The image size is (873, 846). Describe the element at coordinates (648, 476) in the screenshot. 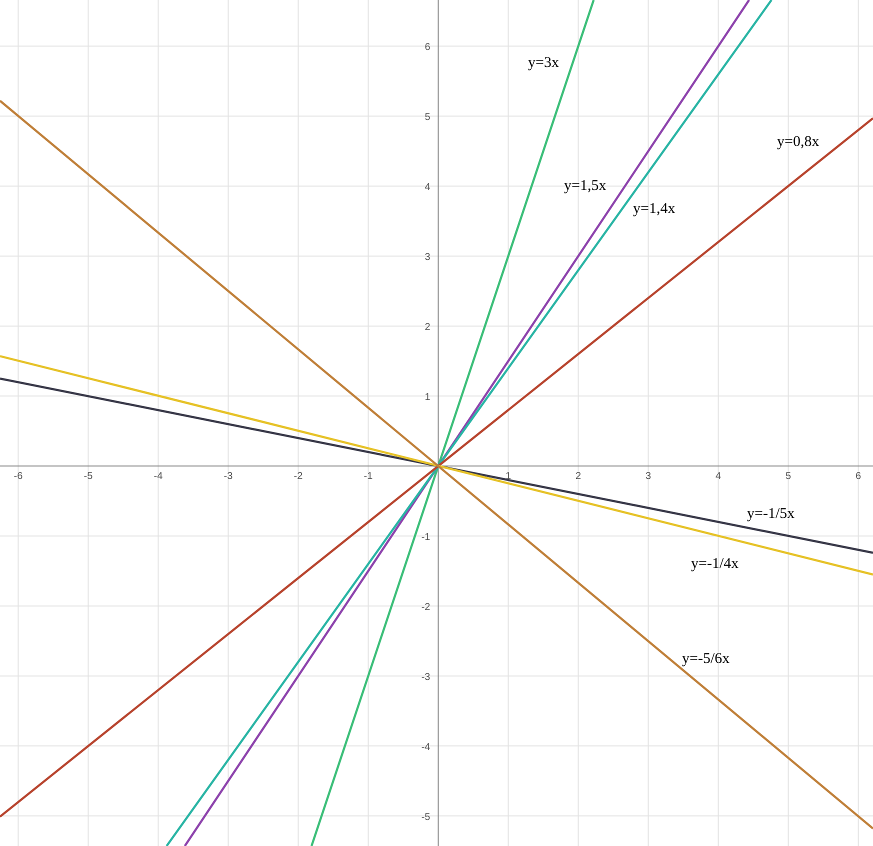

I see `x-tick-label: 3` at that location.